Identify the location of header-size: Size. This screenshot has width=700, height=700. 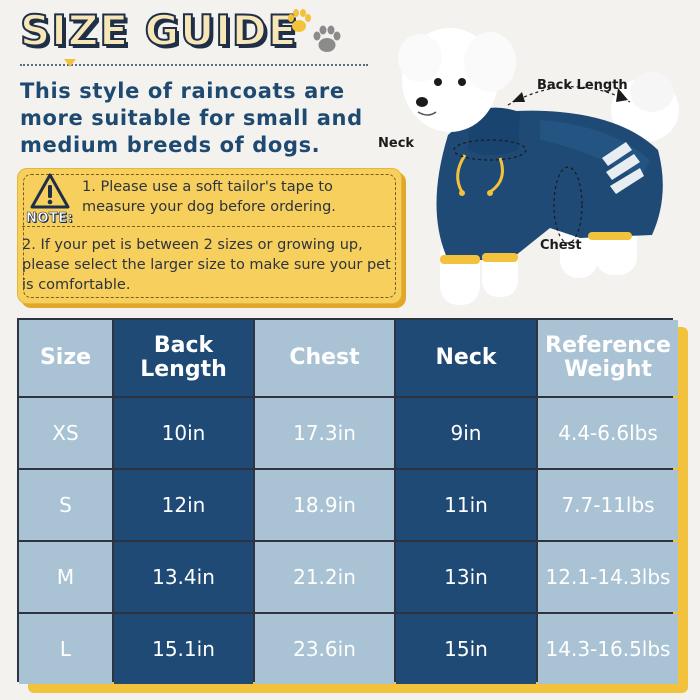
(65, 358).